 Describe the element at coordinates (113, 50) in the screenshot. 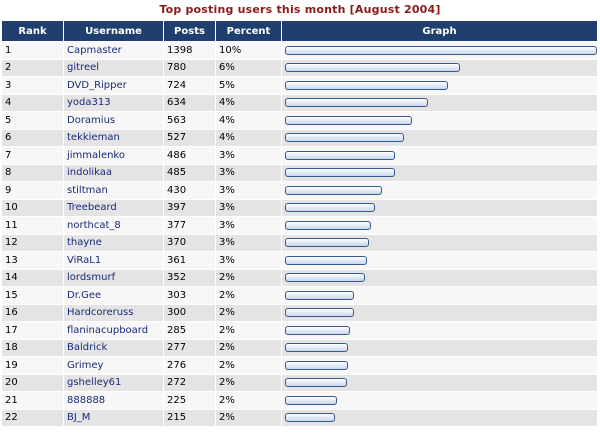

I see `username-link: Capmaster` at that location.